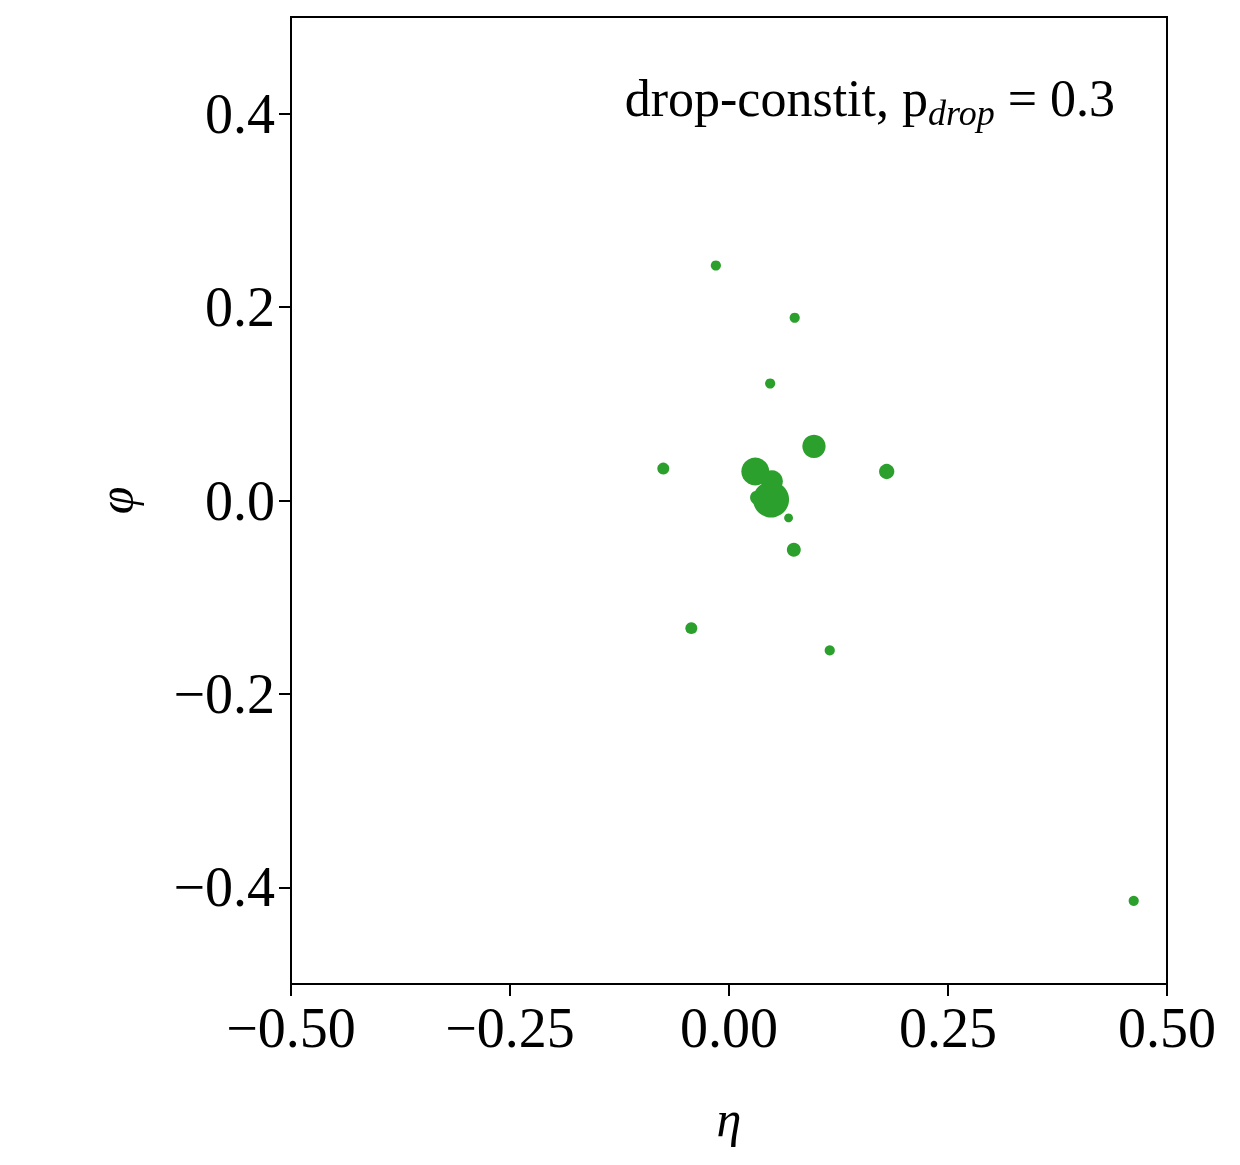  I want to click on y-tick-label: −0.2, so click(224, 693).